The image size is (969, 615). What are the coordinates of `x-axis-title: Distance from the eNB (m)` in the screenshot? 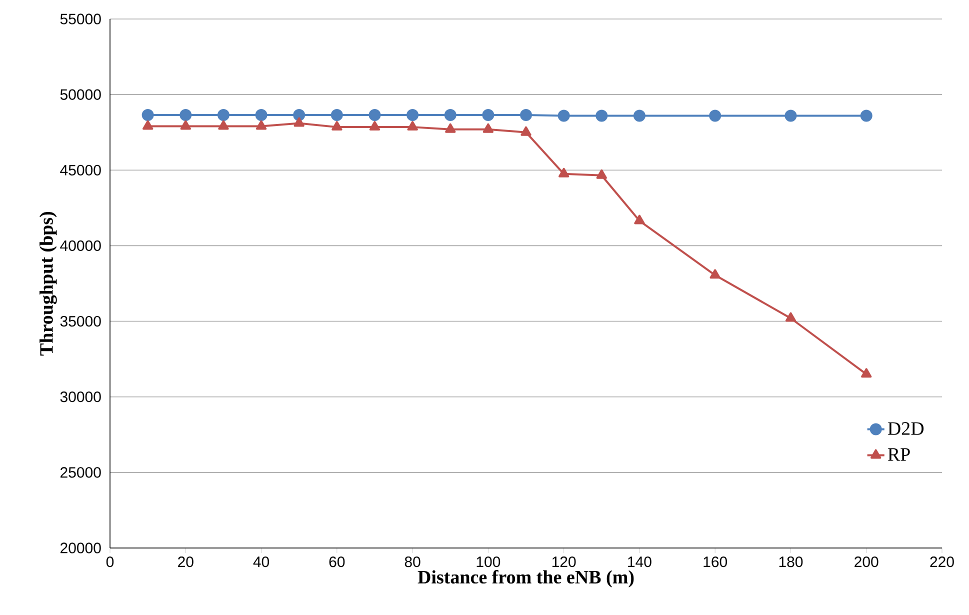 It's located at (526, 579).